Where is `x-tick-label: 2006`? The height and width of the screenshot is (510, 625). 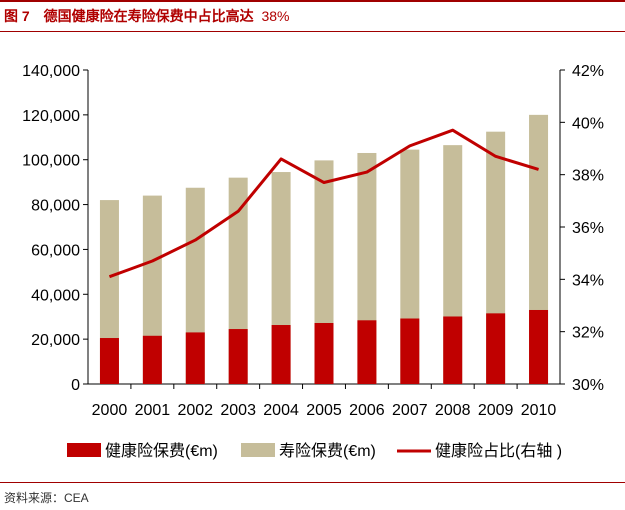 x-tick-label: 2006 is located at coordinates (367, 410).